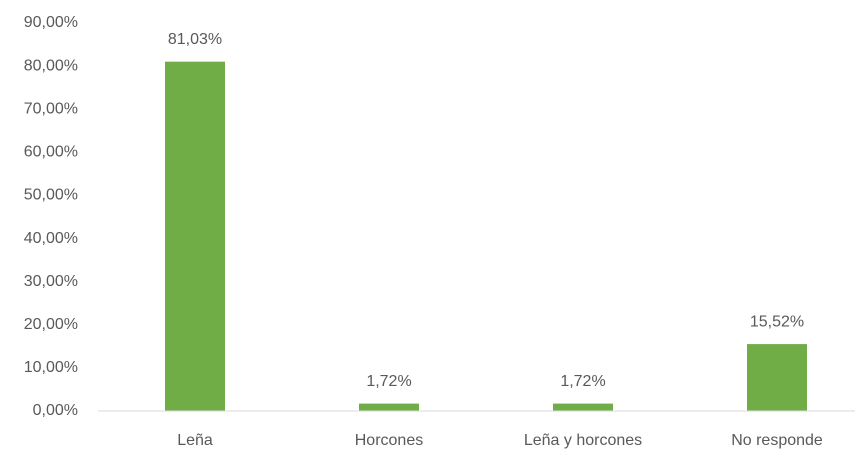  I want to click on y-tick-label: 10,00%, so click(51, 367).